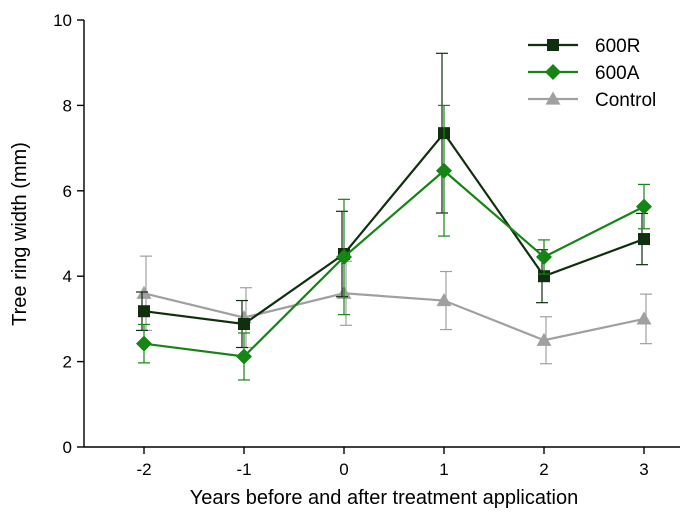 This screenshot has height=512, width=680. I want to click on x-tick-label: 3, so click(643, 469).